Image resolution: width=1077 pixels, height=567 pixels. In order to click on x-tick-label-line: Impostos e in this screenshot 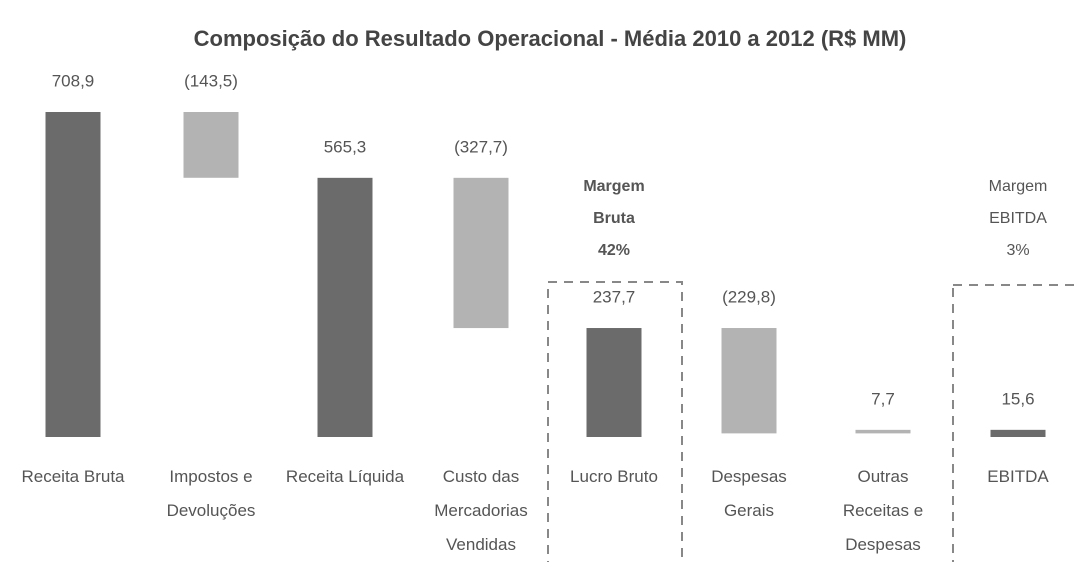, I will do `click(210, 476)`.